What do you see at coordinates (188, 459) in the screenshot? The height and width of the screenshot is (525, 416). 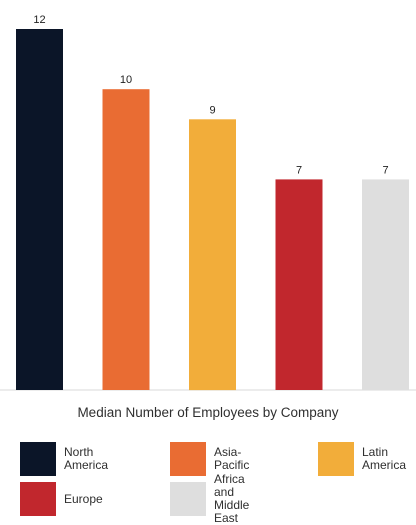 I see `legend-swatch-asia-pacific` at bounding box center [188, 459].